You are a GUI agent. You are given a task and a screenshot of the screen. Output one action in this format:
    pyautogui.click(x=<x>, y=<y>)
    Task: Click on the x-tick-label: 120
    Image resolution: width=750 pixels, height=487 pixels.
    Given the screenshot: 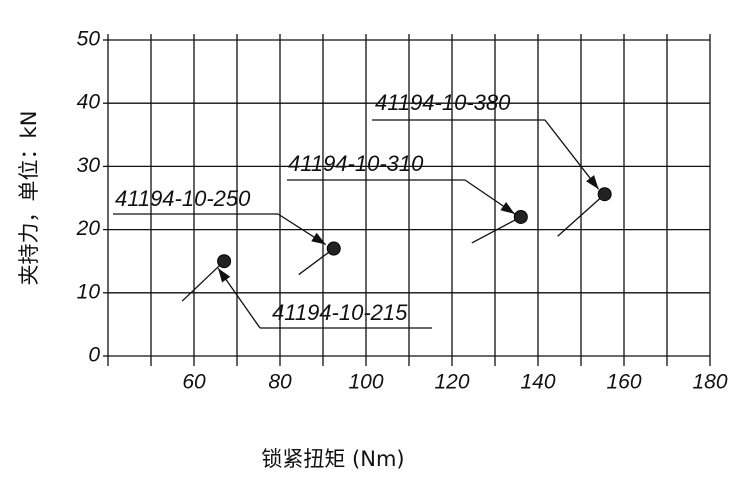 What is the action you would take?
    pyautogui.click(x=451, y=382)
    